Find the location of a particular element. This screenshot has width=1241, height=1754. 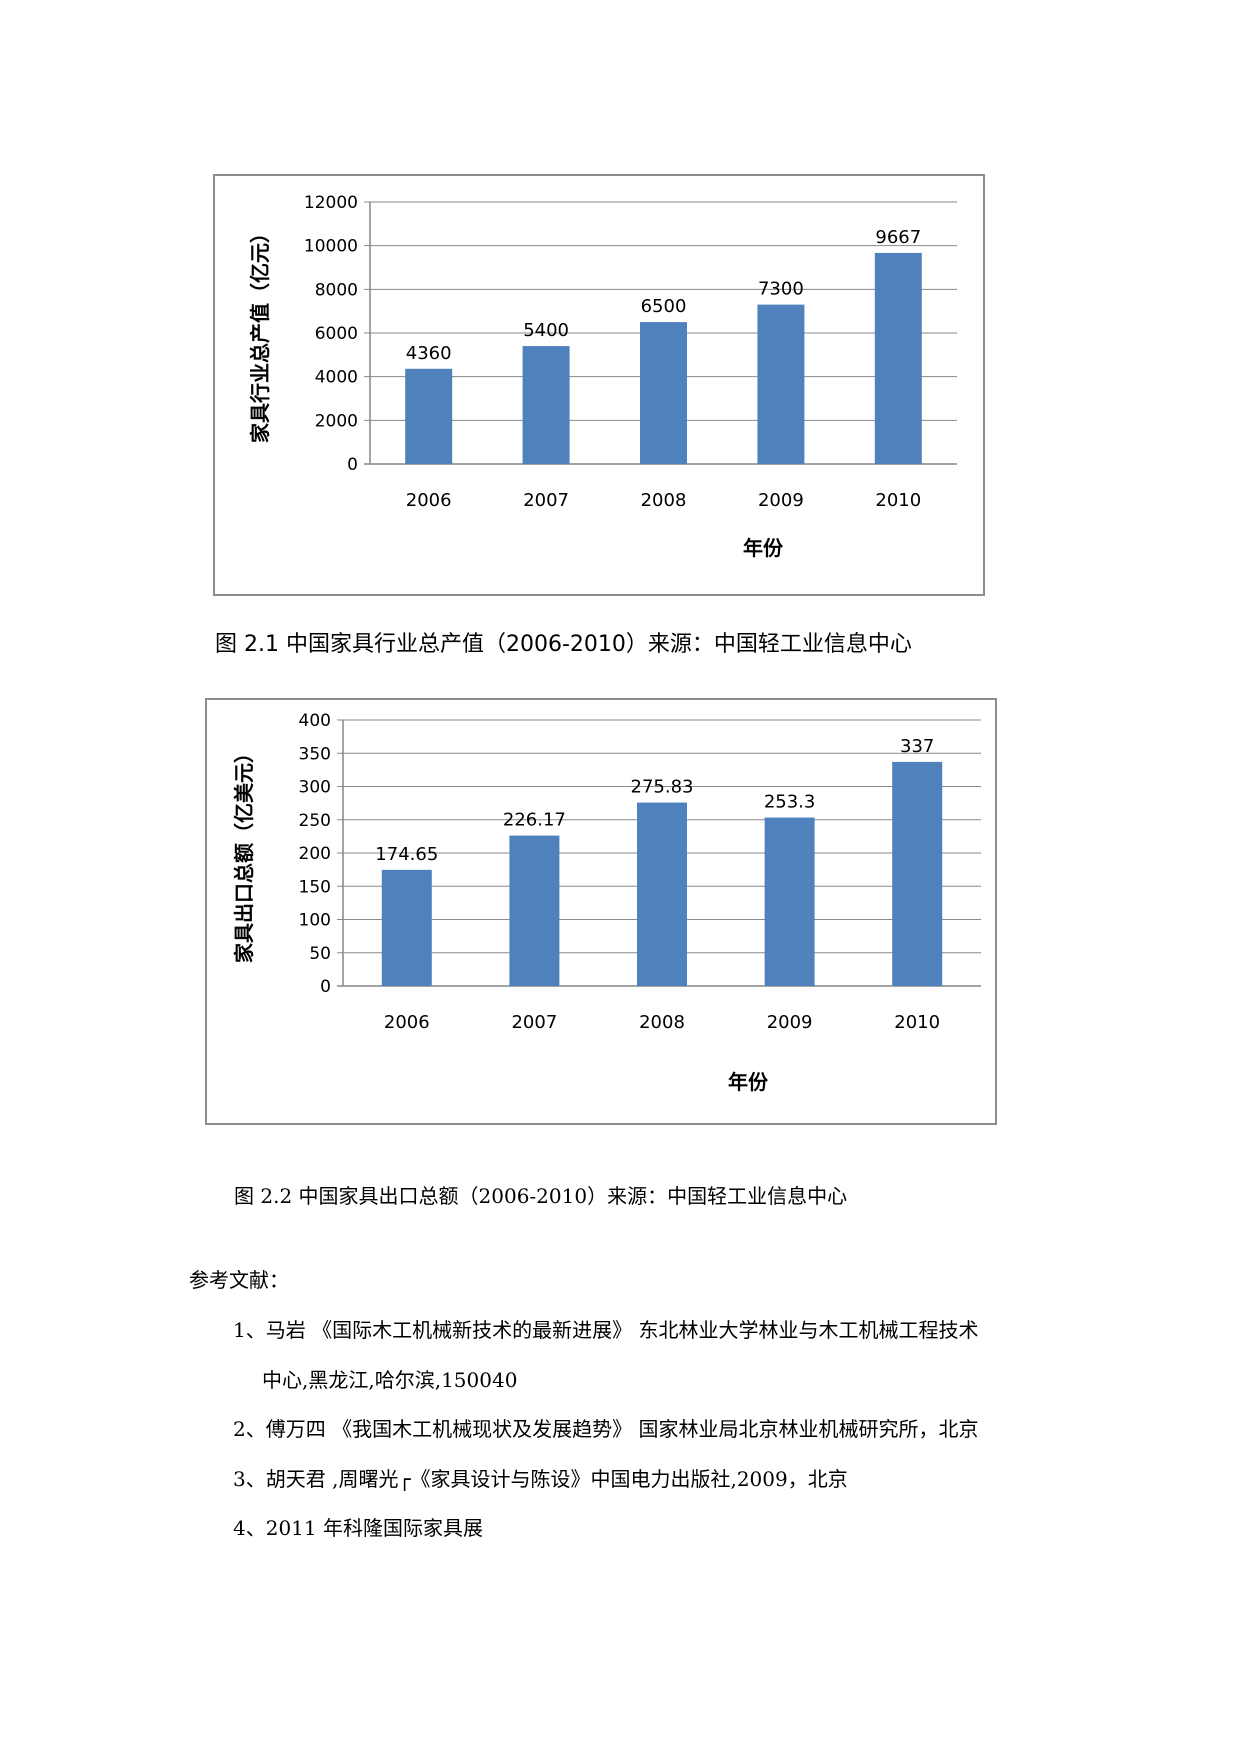

y-tick-label: 6000 is located at coordinates (336, 334).